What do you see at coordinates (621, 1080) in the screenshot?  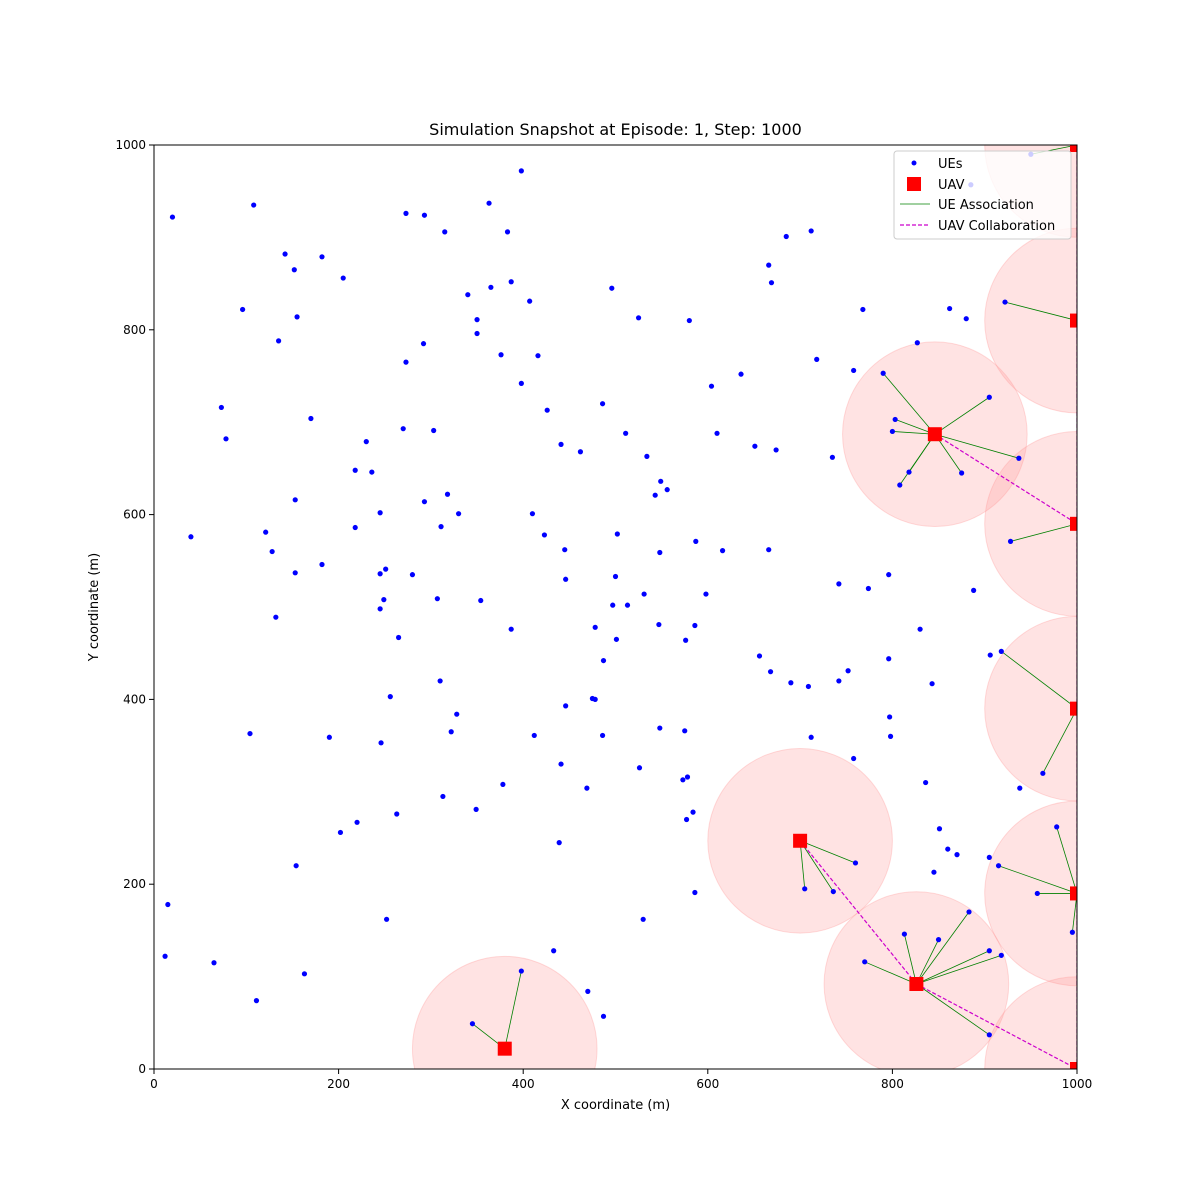 I see `x-ticks: 0 200 400 600 800 1000` at bounding box center [621, 1080].